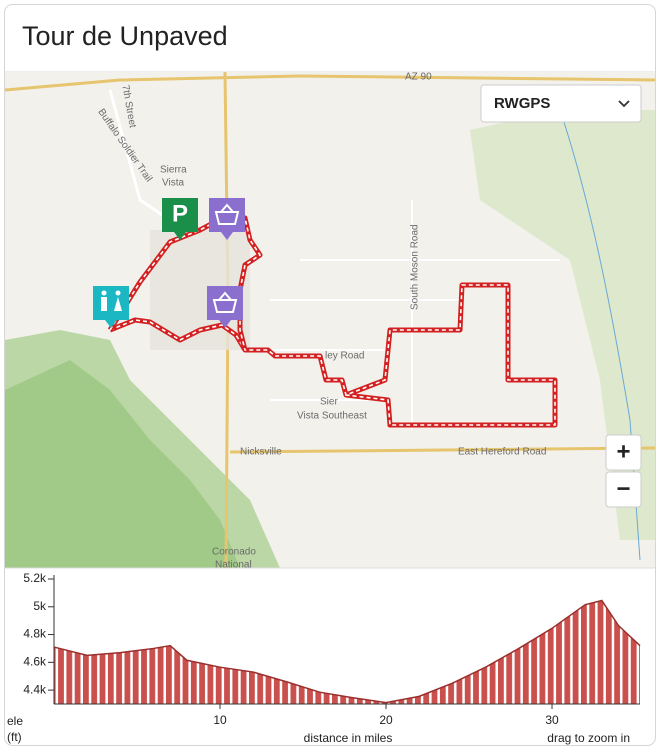 This screenshot has width=660, height=755. Describe the element at coordinates (15, 721) in the screenshot. I see `y-axis-label: ele` at that location.